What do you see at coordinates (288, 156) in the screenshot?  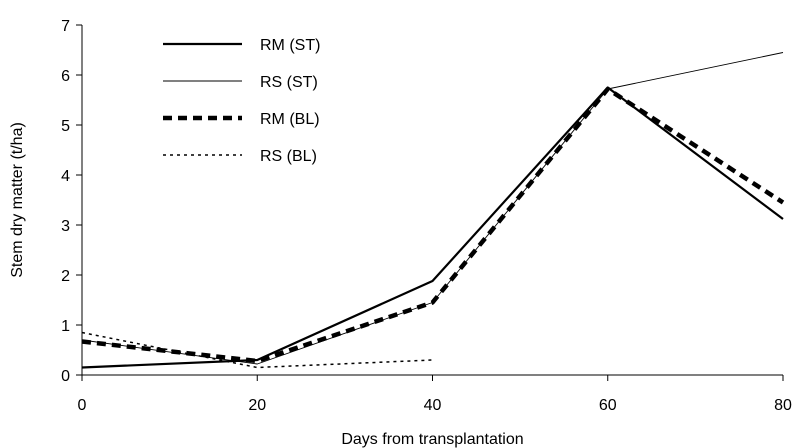 I see `legend-label: RS (BL)` at bounding box center [288, 156].